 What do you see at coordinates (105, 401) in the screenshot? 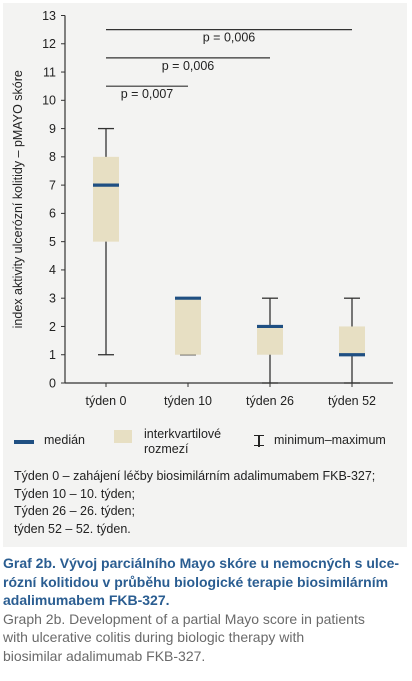
I see `x-tick-label: týden 0` at bounding box center [105, 401].